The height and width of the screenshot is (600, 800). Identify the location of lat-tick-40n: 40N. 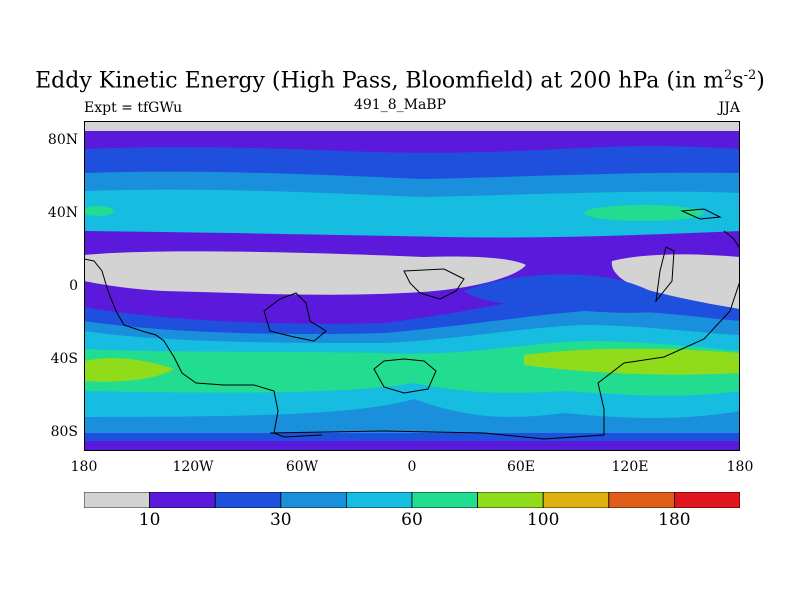
(62, 213).